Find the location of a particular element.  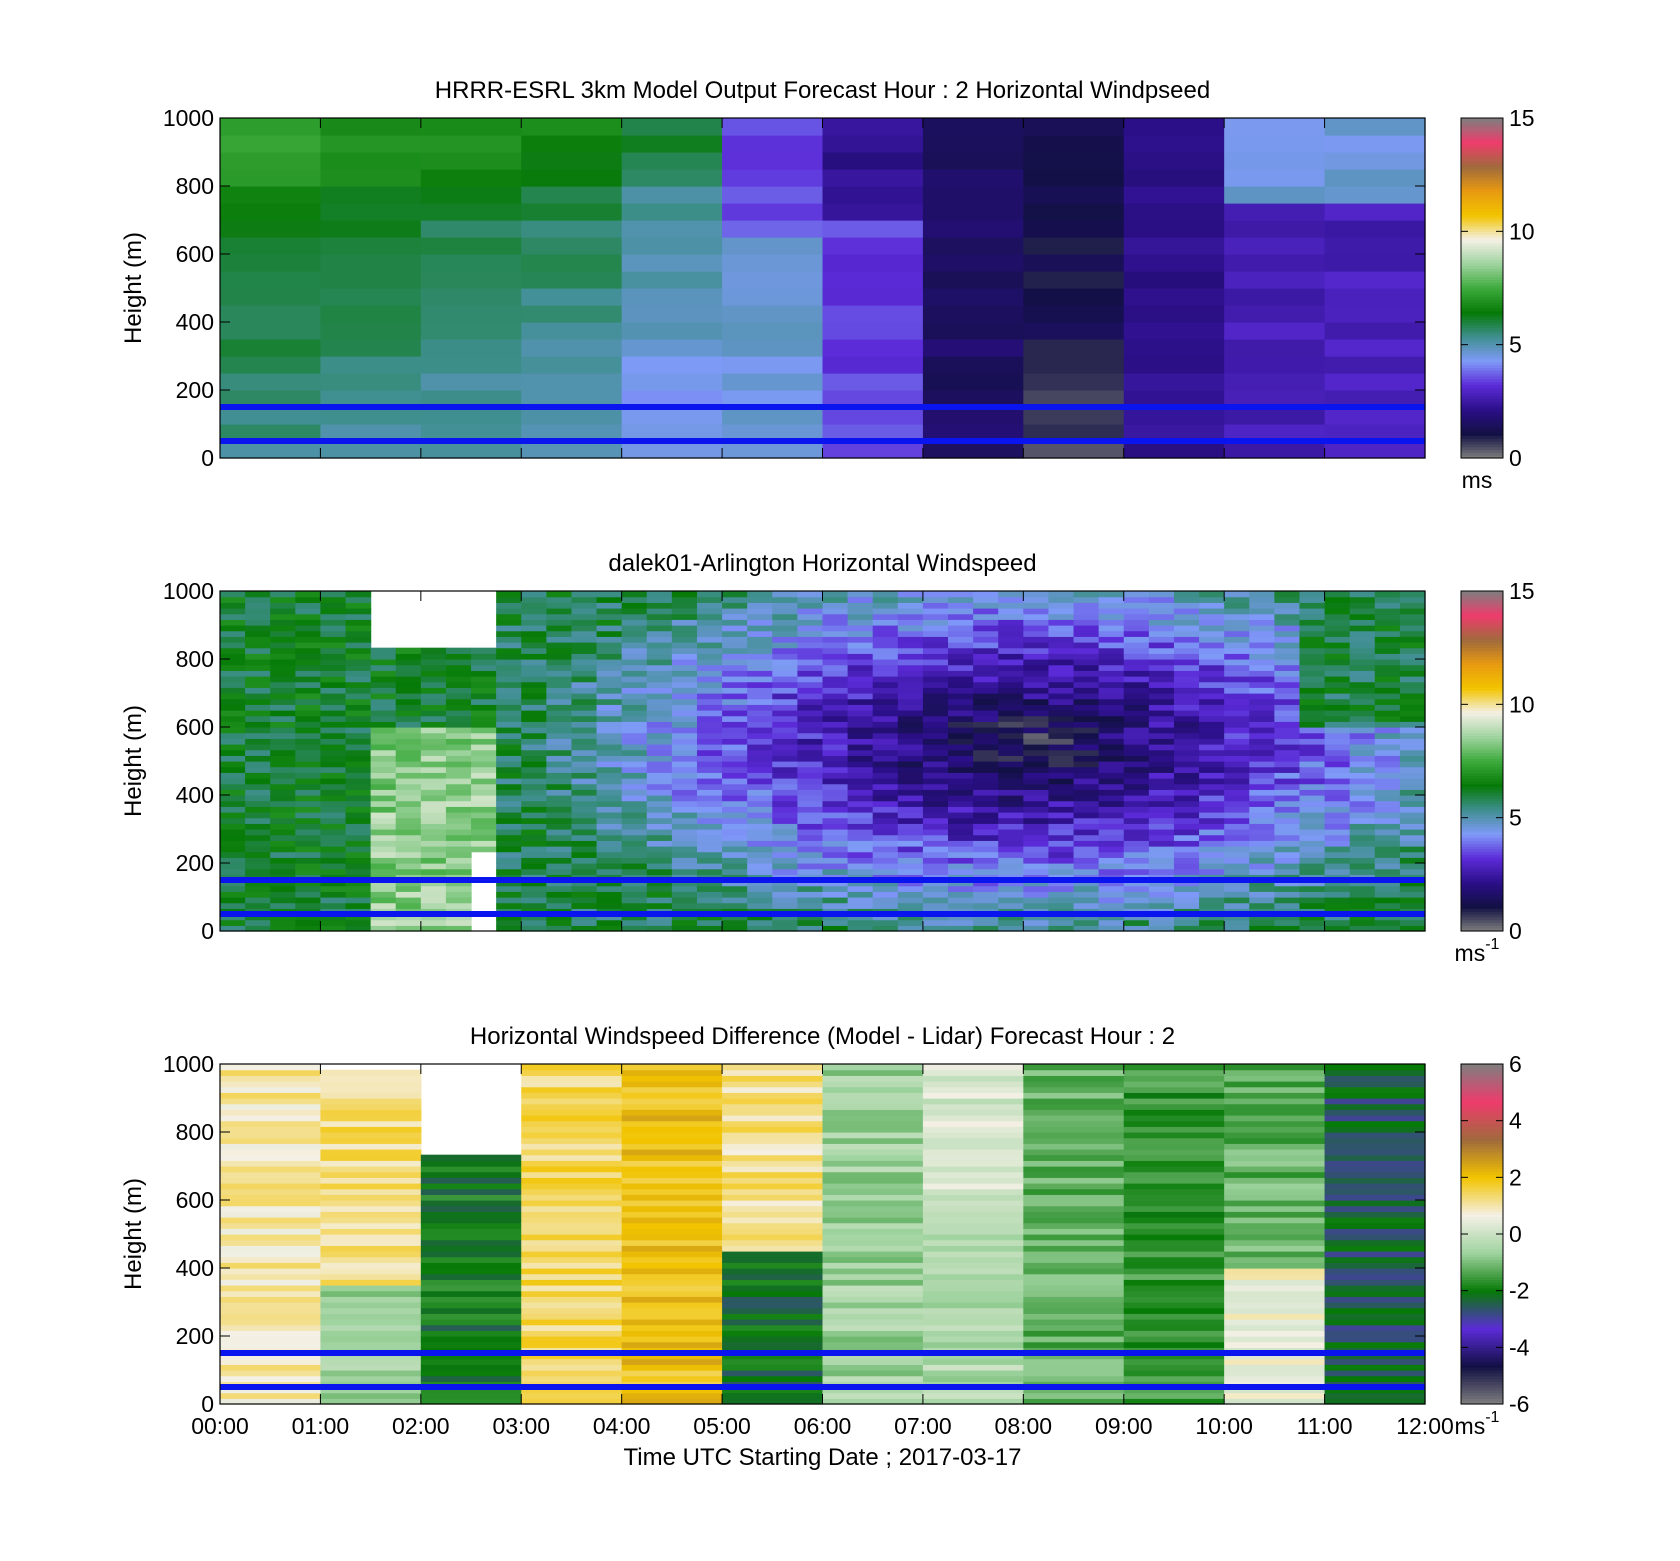

y-tick-label: 600 is located at coordinates (195, 727).